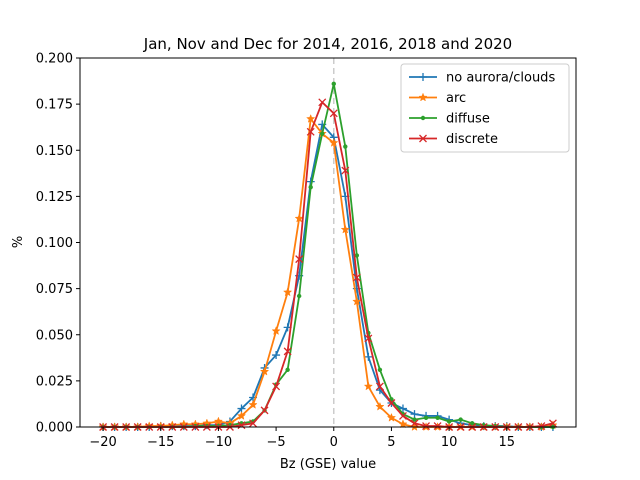  What do you see at coordinates (54, 335) in the screenshot?
I see `y-tick-label: 0.050` at bounding box center [54, 335].